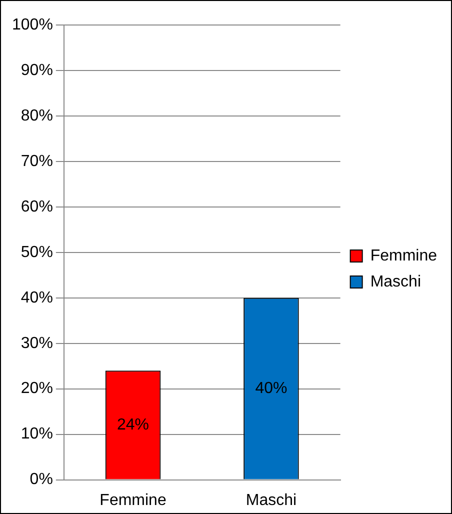  Describe the element at coordinates (36, 115) in the screenshot. I see `y-tick-label: 80%` at that location.